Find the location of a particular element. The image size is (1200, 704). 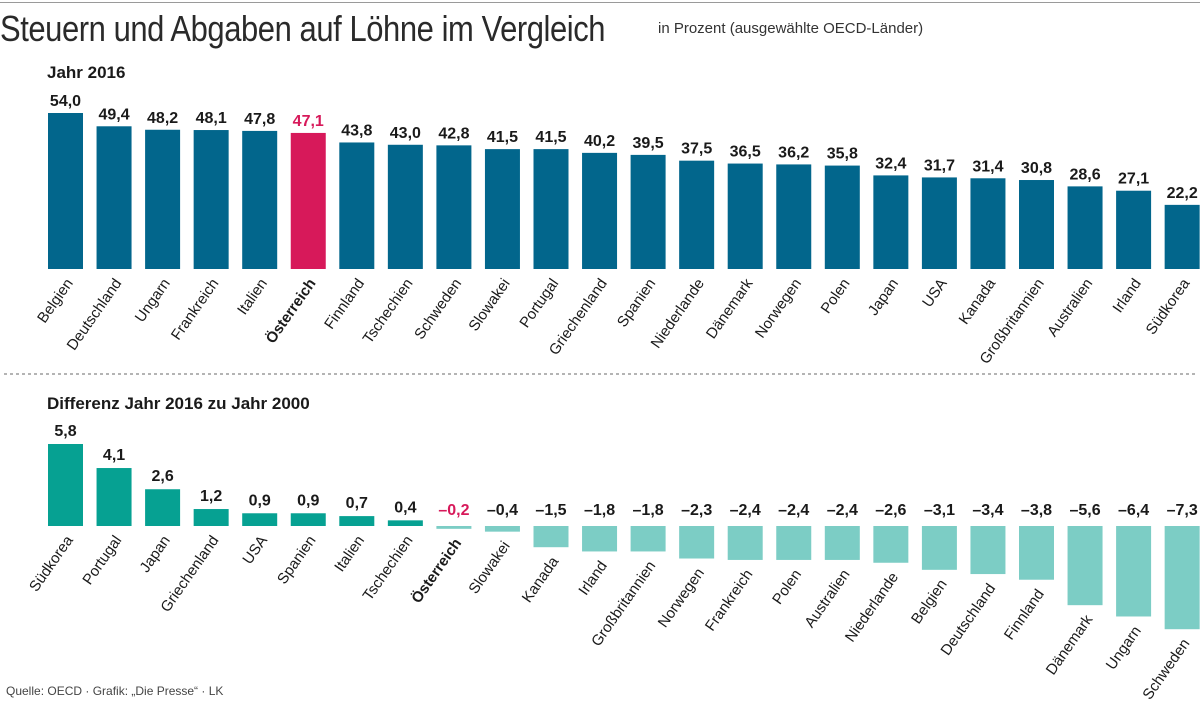

category-label-2016-italien: Italien is located at coordinates (252, 297).